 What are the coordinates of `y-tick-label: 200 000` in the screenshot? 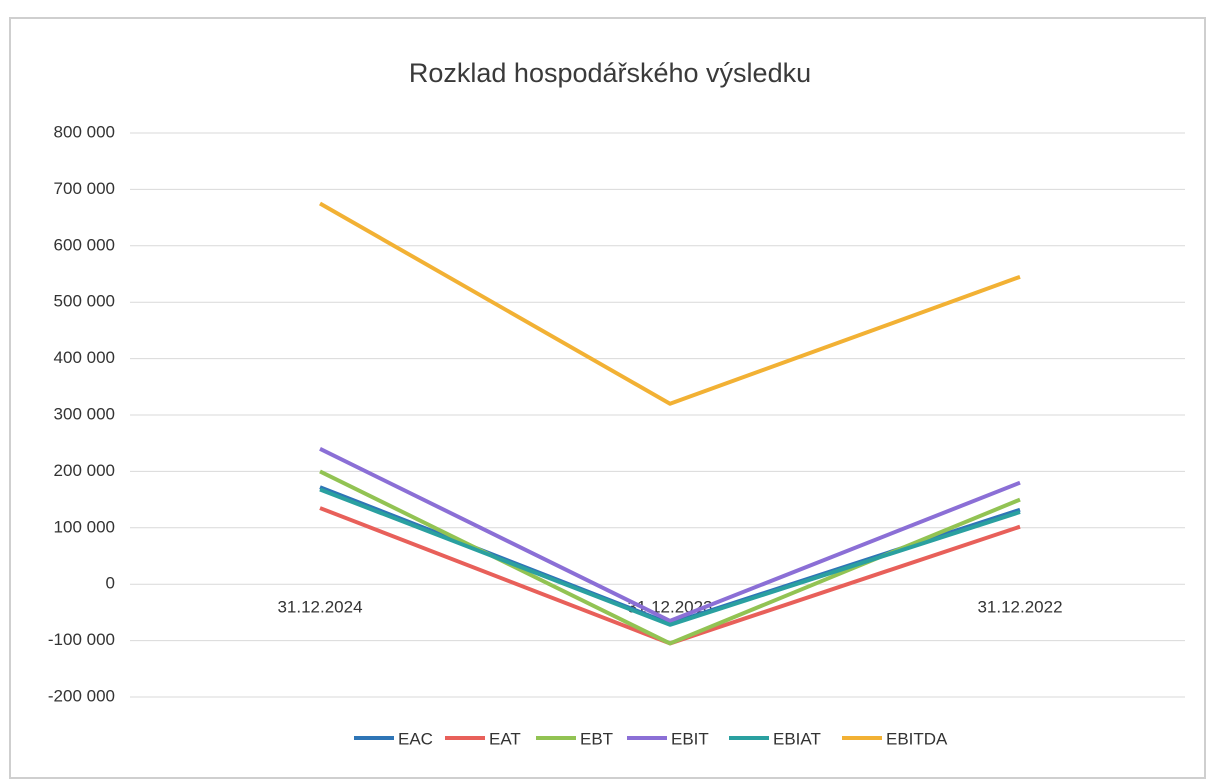 It's located at (84, 470).